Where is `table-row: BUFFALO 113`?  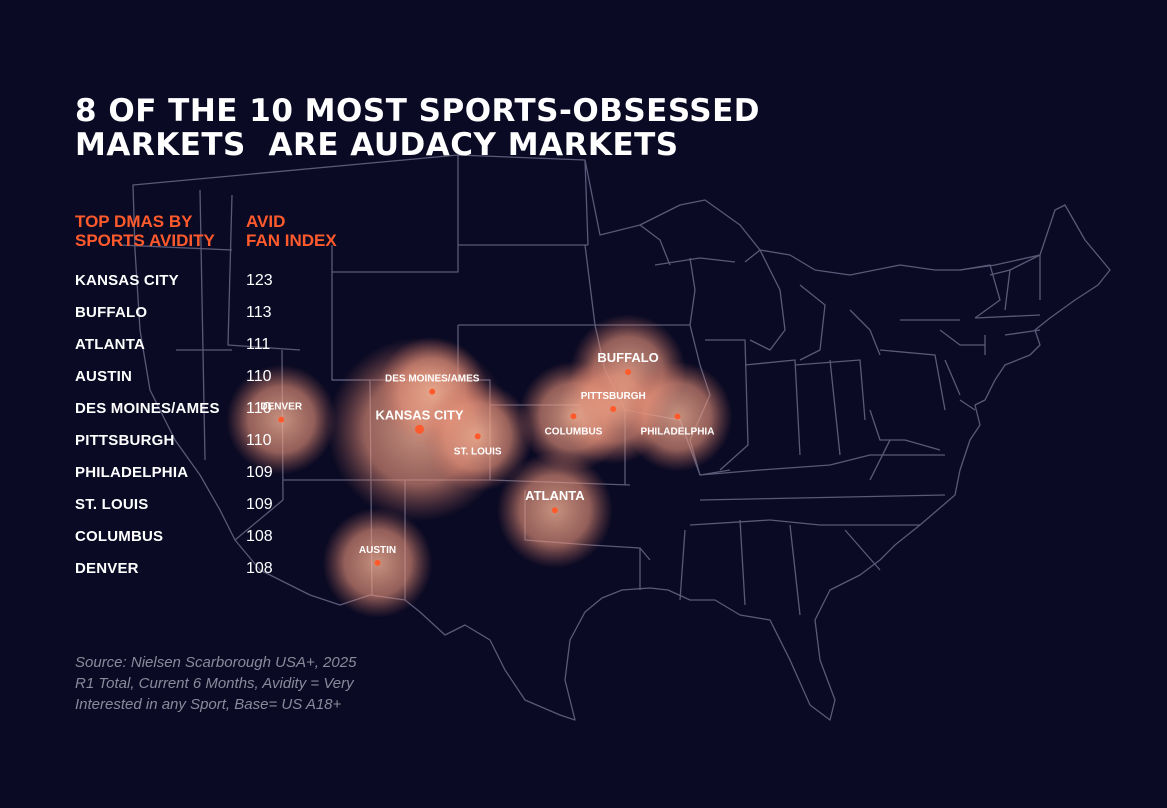 table-row: BUFFALO 113 is located at coordinates (190, 314).